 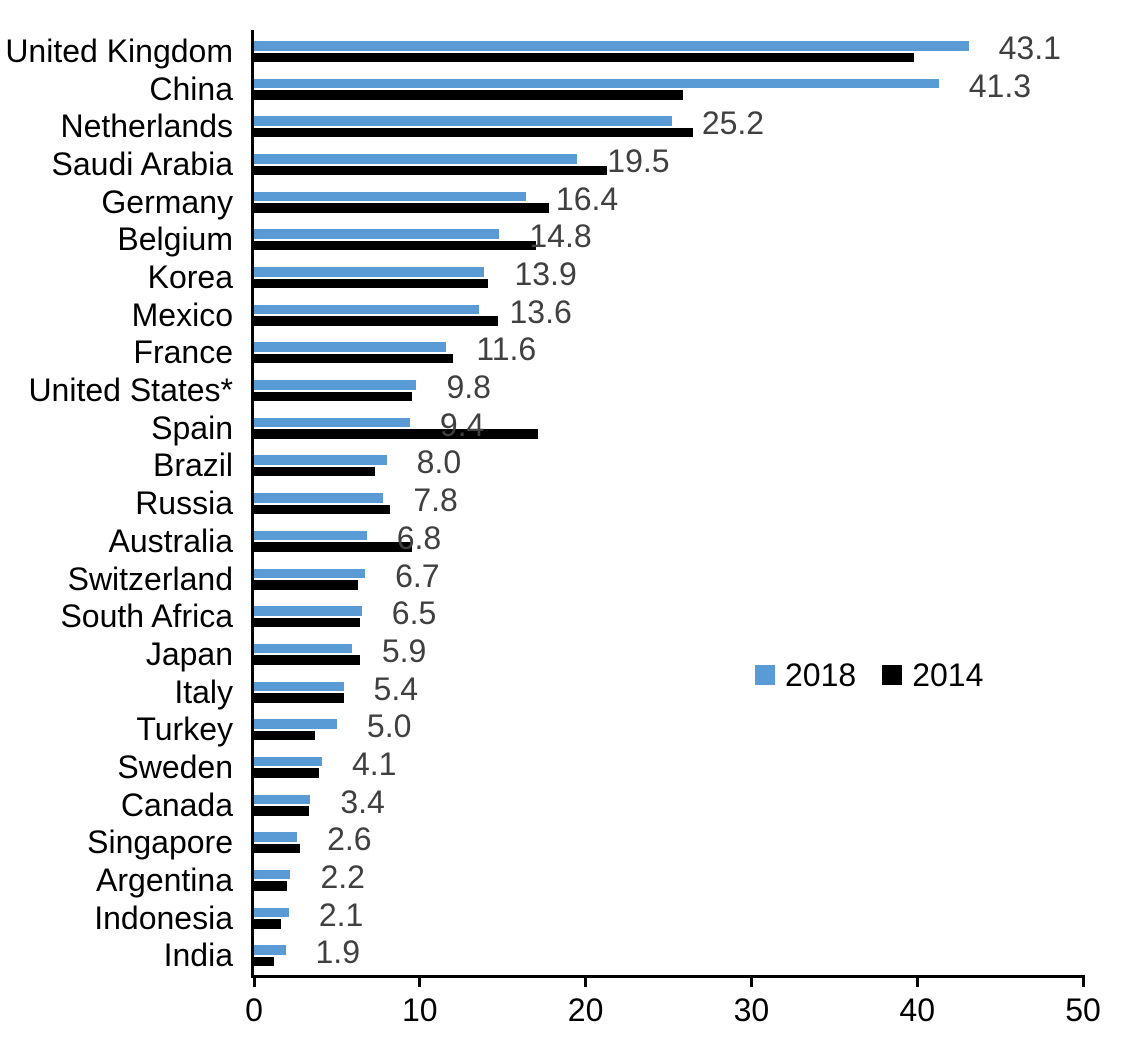 I want to click on category-label: United Kingdom, so click(x=119, y=51).